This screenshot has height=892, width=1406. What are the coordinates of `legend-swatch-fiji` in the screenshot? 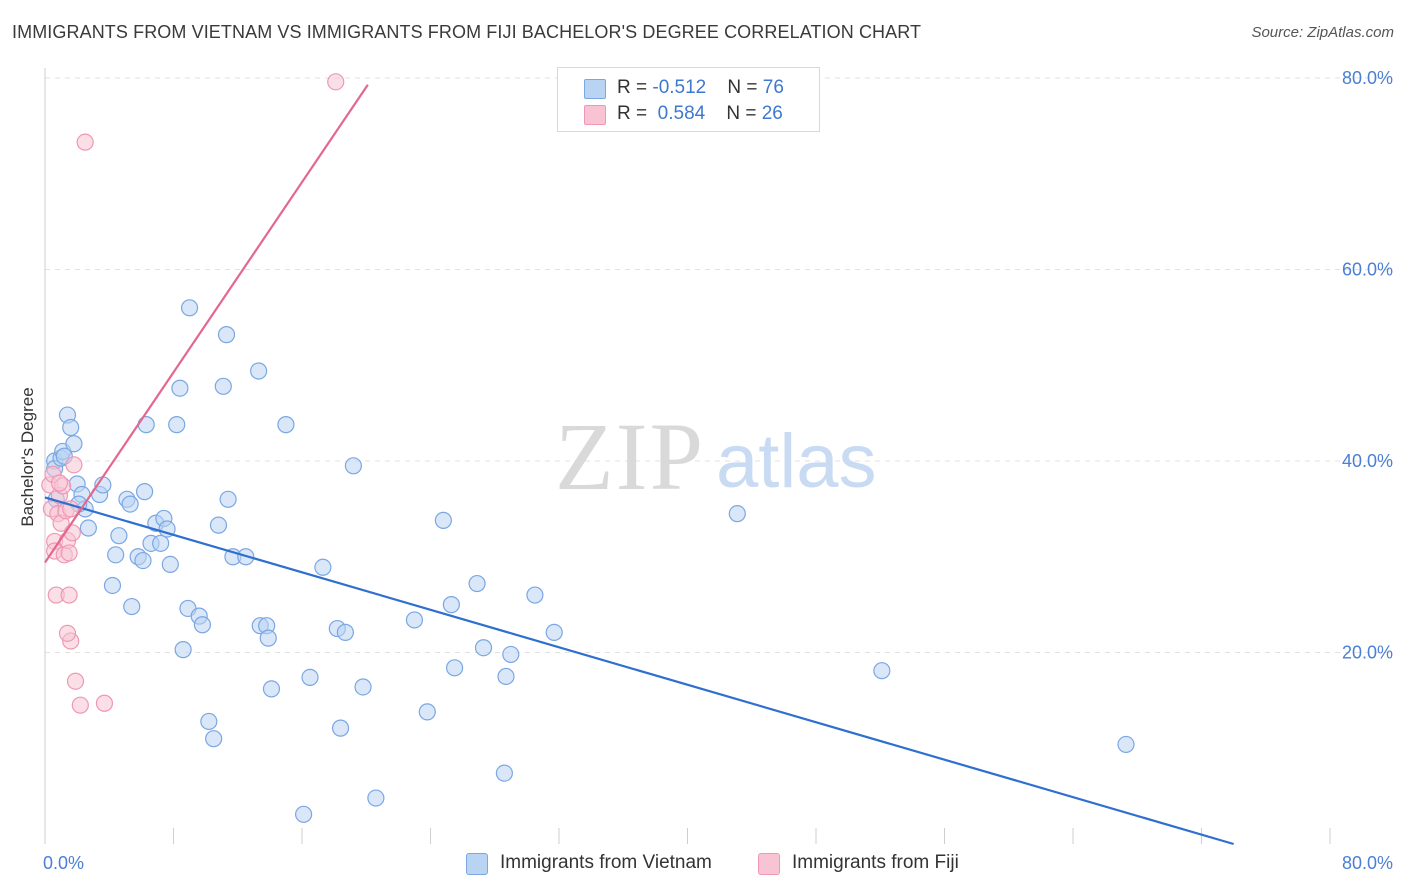 It's located at (595, 115).